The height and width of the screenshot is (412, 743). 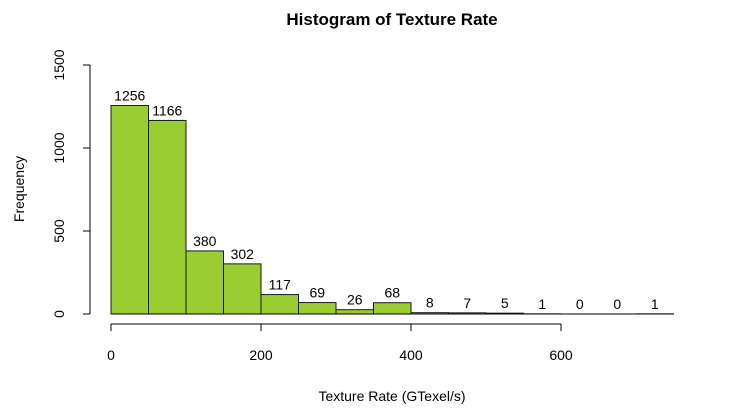 I want to click on y-tick-label: 500, so click(x=59, y=231).